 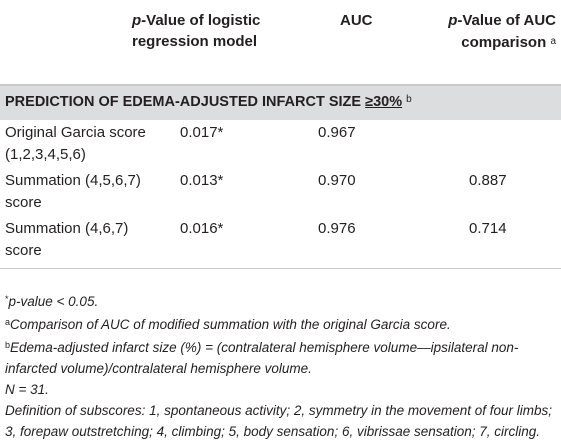 I want to click on row-label: Summation (4,5,6,7) score, so click(x=73, y=191).